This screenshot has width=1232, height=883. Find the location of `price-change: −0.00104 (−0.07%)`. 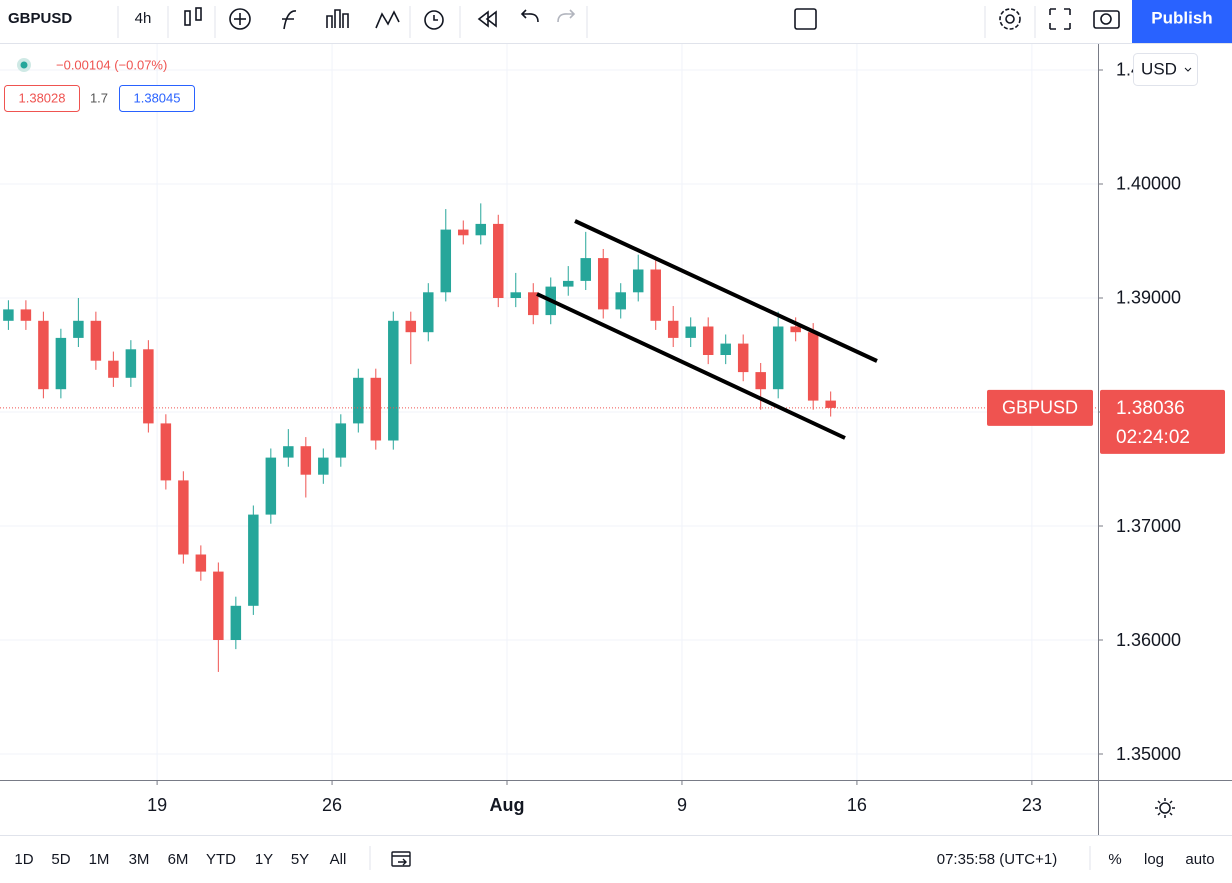

price-change: −0.00104 (−0.07%) is located at coordinates (111, 64).